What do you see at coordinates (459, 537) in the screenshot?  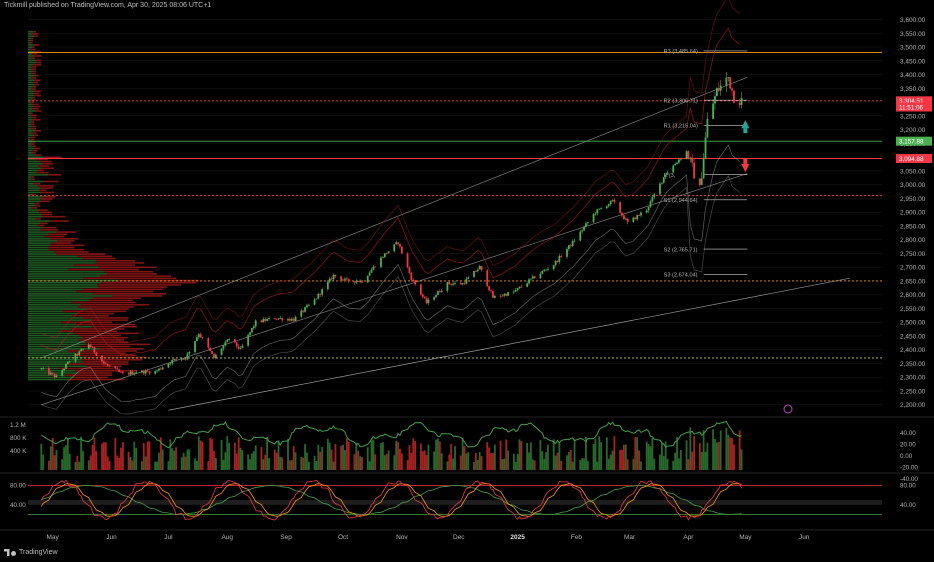 I see `time-tick-label: Dec` at bounding box center [459, 537].